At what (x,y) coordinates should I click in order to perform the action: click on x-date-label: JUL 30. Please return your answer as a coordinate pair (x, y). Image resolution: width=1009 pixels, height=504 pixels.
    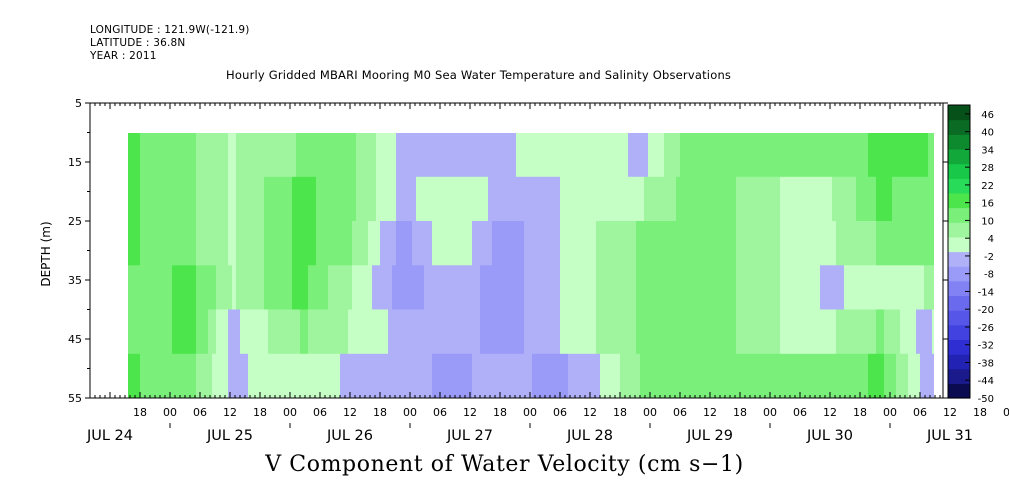
    Looking at the image, I should click on (829, 436).